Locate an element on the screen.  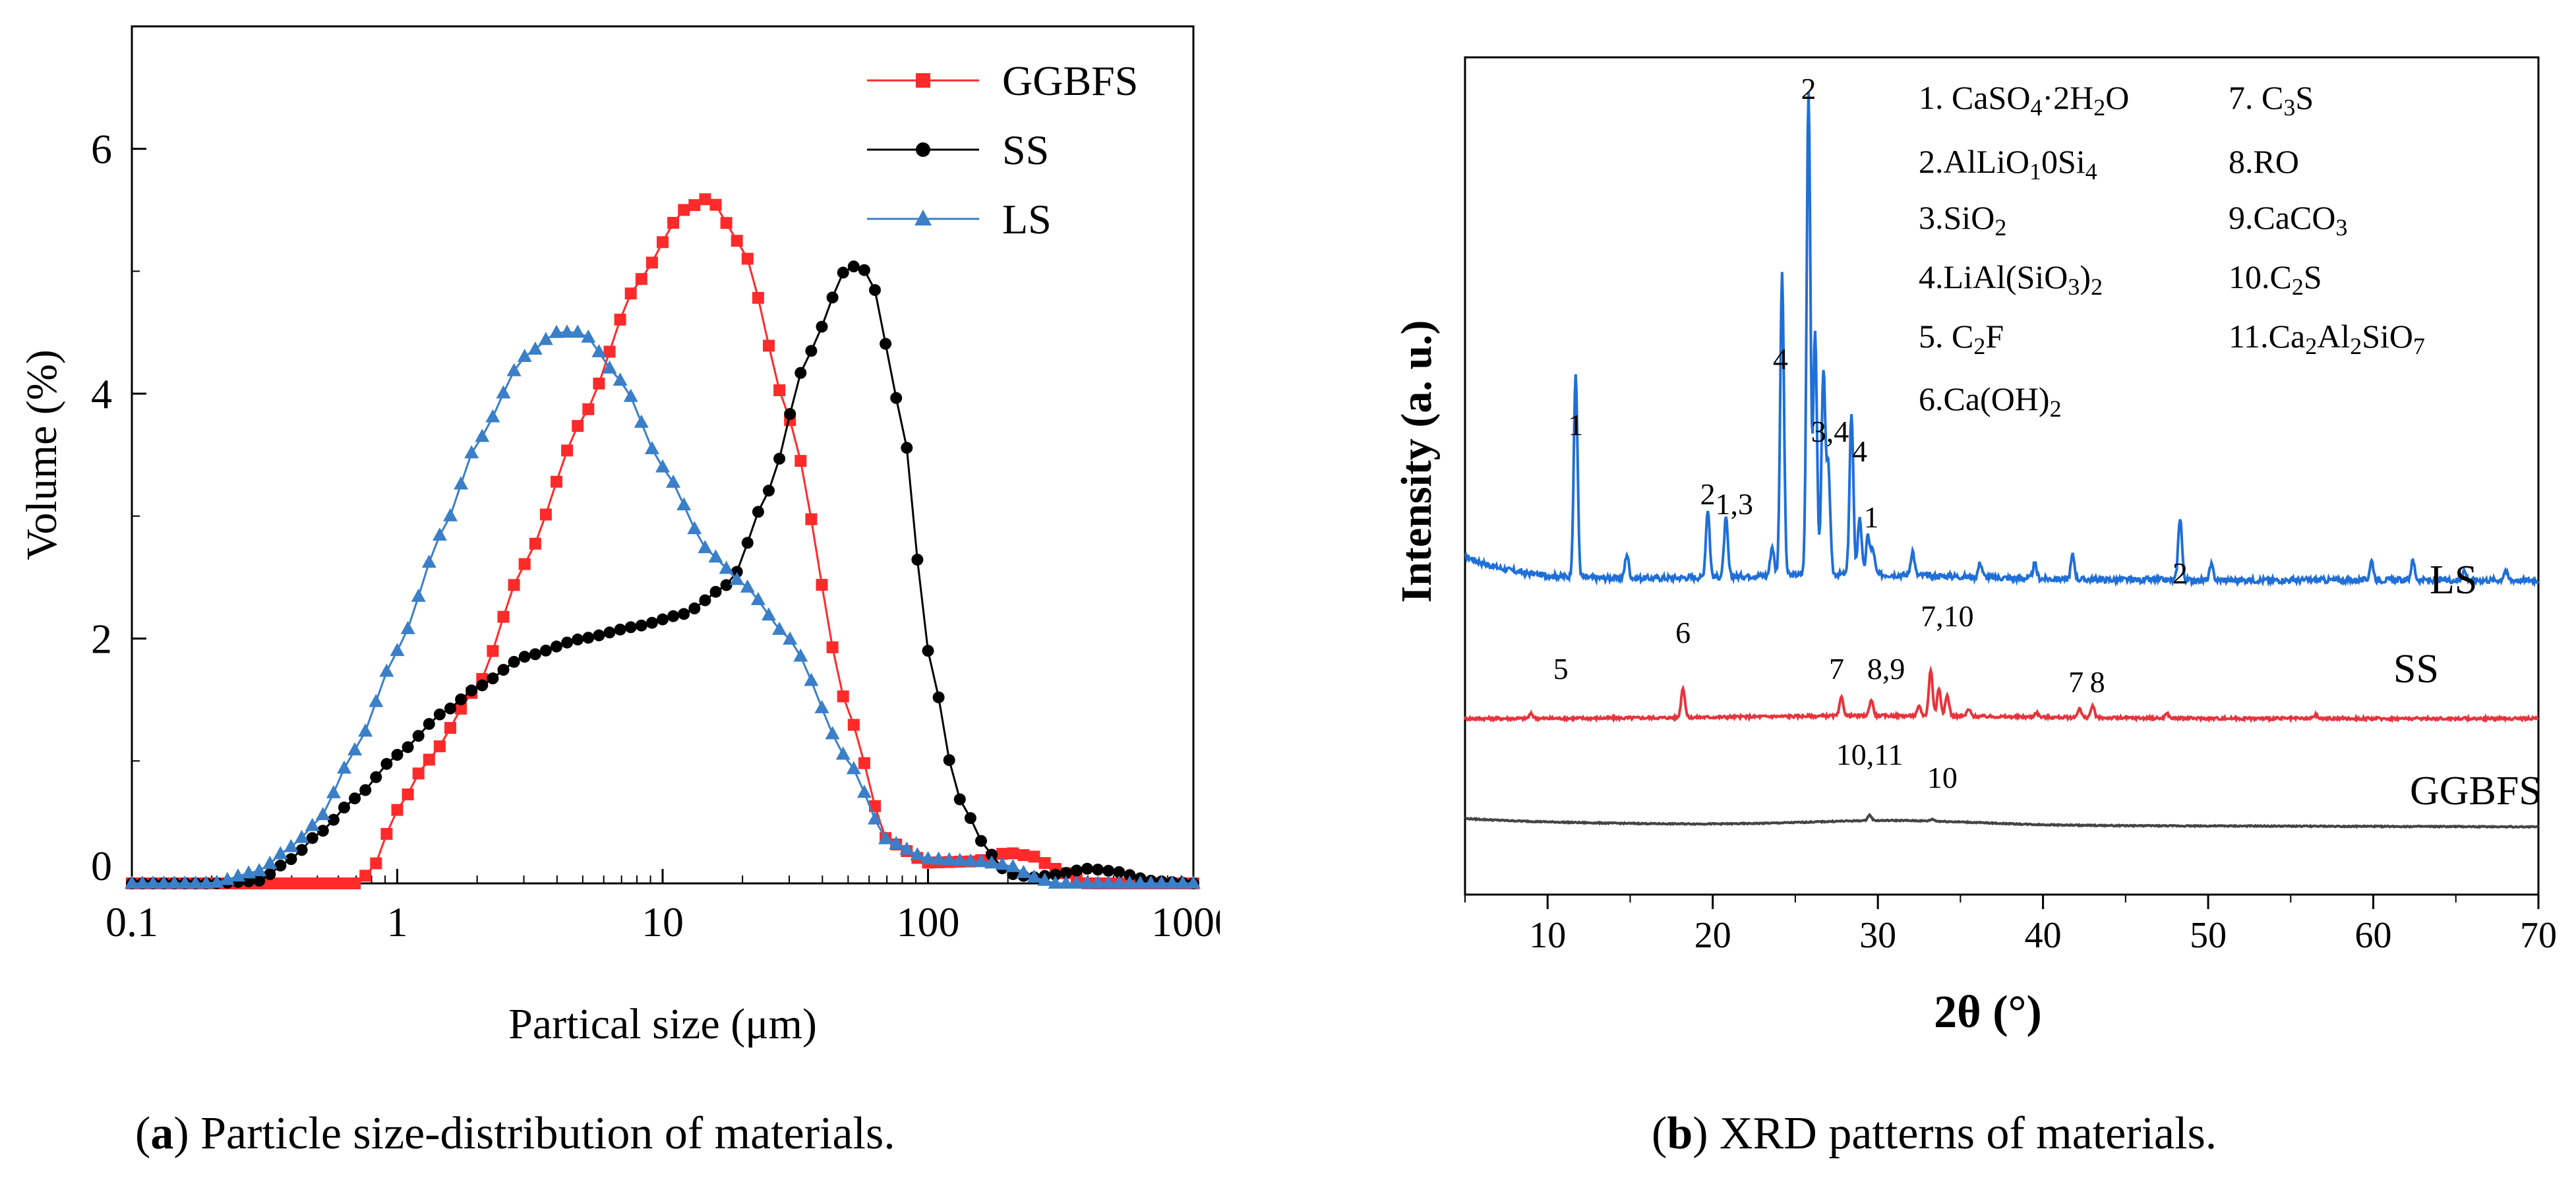
y-tick-label: 4 is located at coordinates (101, 393).